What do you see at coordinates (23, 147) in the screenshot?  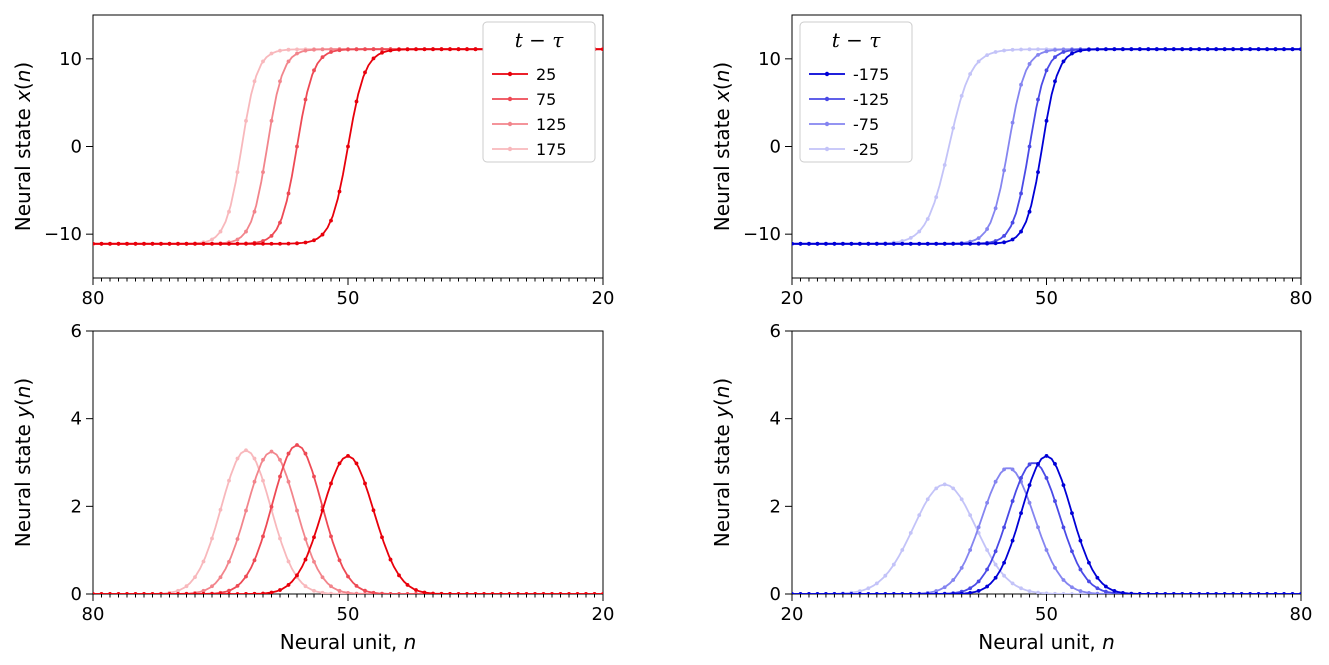 I see `y-axis-label: Neural state x(n)` at bounding box center [23, 147].